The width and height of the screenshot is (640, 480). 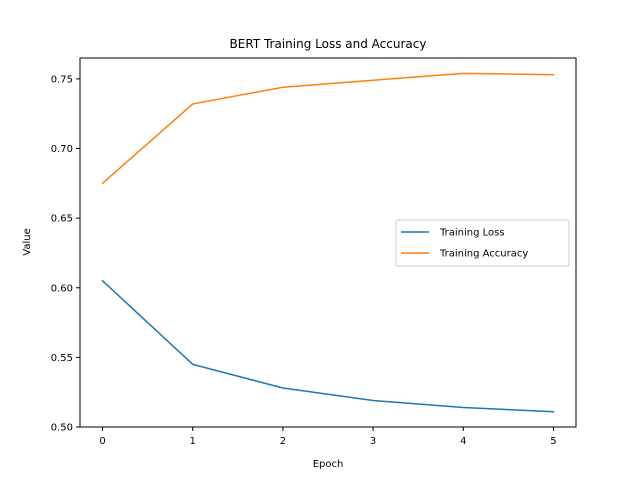 I want to click on y-tick-label: 0.65, so click(x=62, y=219).